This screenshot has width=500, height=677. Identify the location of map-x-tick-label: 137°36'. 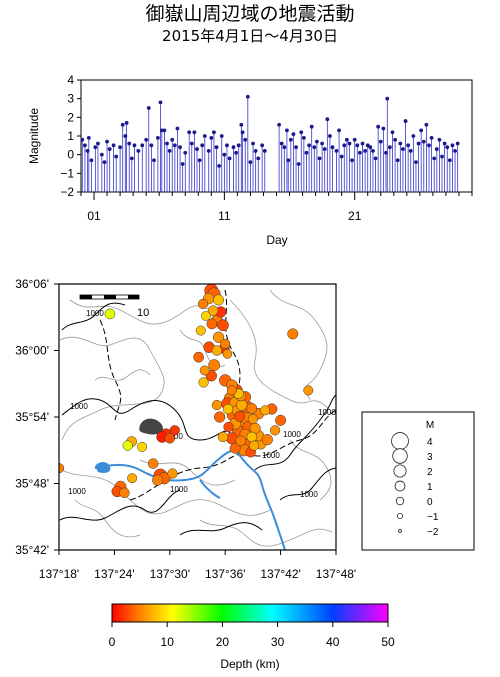
(225, 574).